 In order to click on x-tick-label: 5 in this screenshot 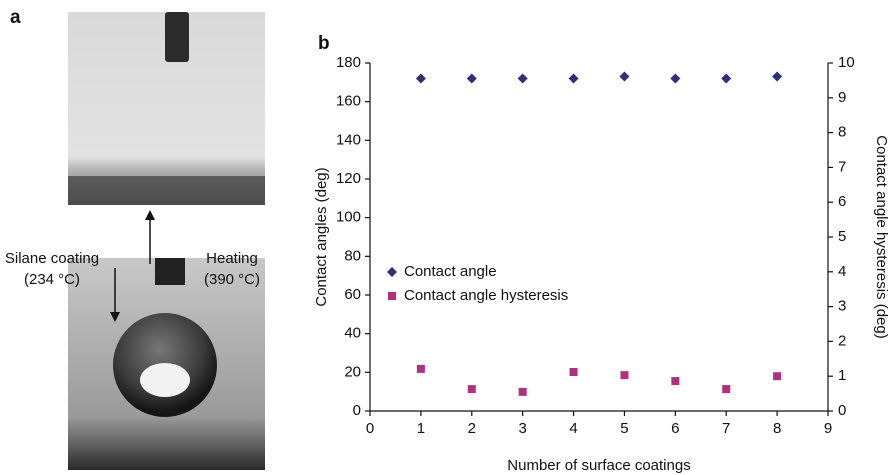, I will do `click(624, 428)`.